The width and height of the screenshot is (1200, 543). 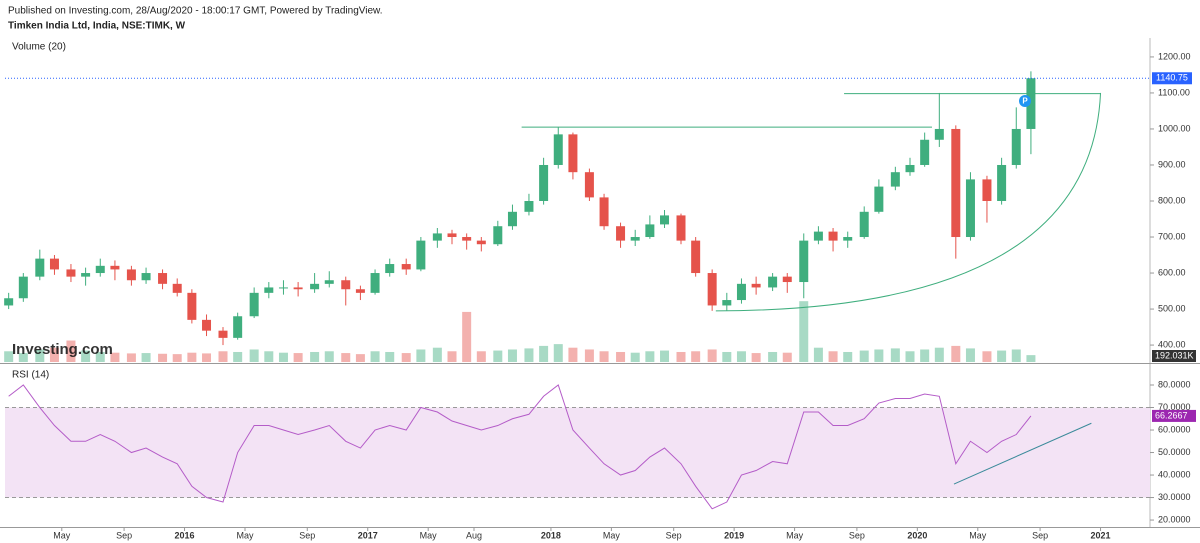 I want to click on marker-badge, so click(x=1025, y=101).